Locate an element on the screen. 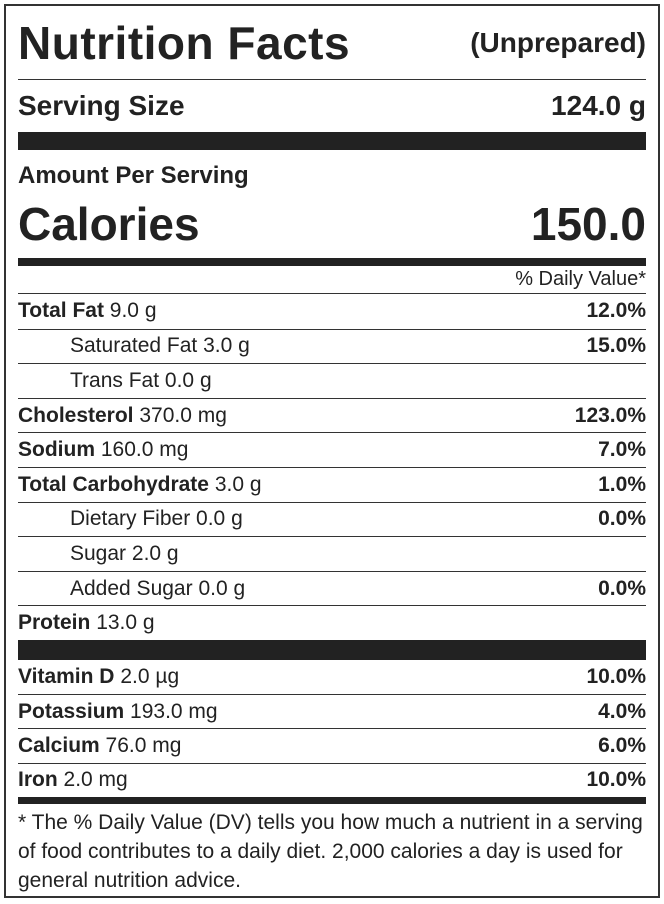  nutrient-amount: 2.0 g is located at coordinates (155, 553).